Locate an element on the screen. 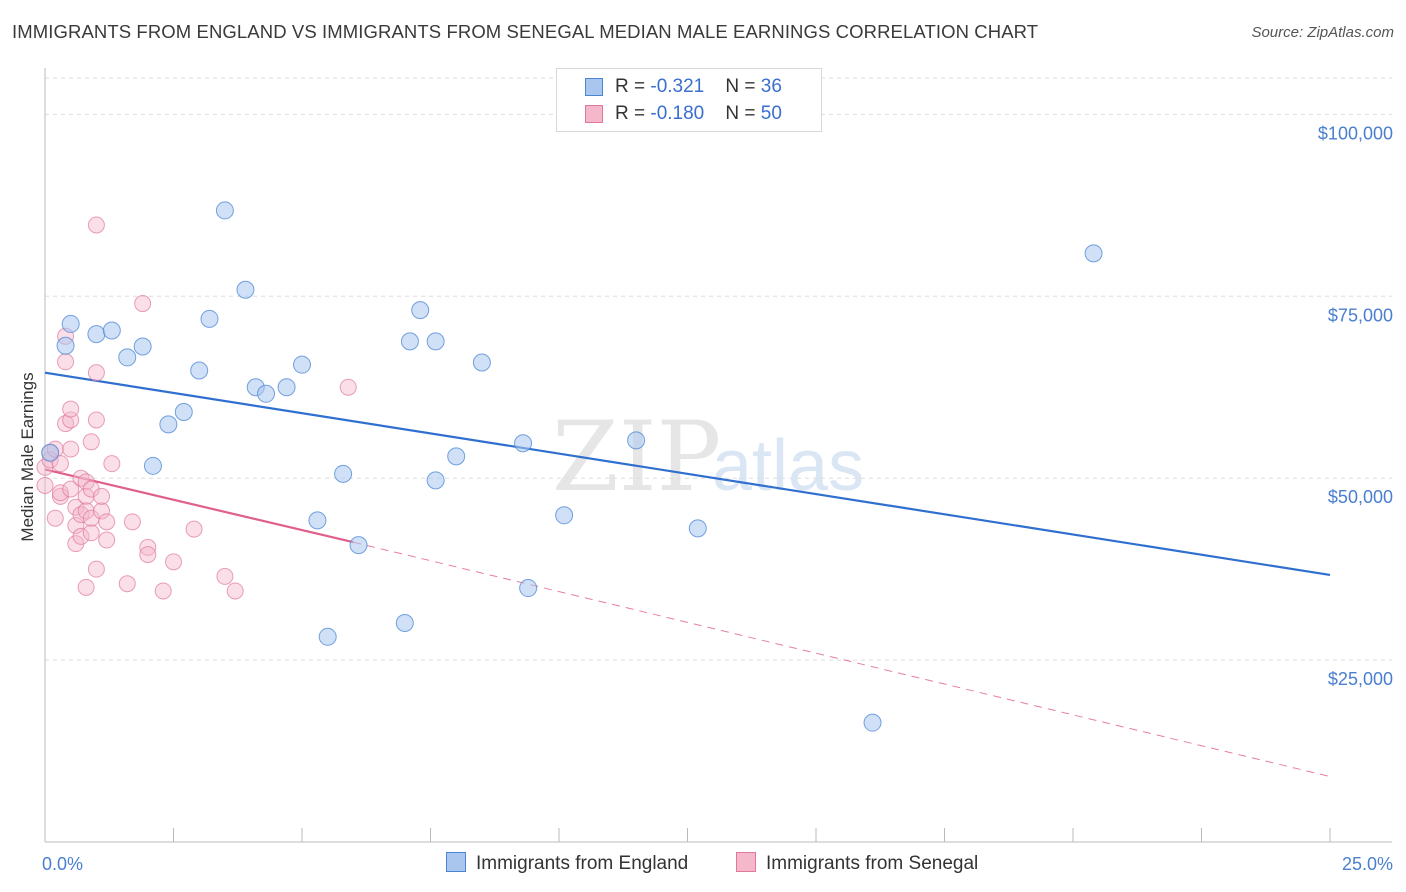 This screenshot has width=1406, height=892. correlation-legend: R = -0.321 N = 36 R = -0.180 N = 50 is located at coordinates (689, 100).